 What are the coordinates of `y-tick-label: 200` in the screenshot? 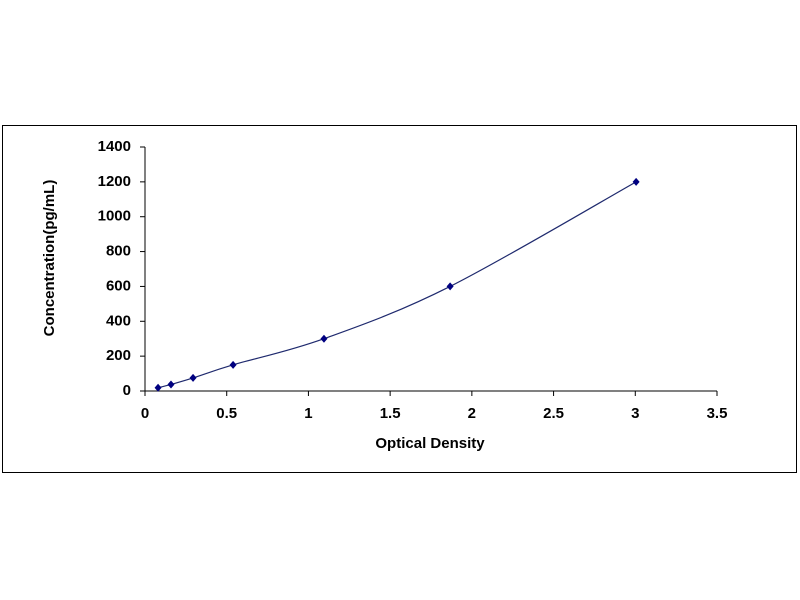 It's located at (118, 355).